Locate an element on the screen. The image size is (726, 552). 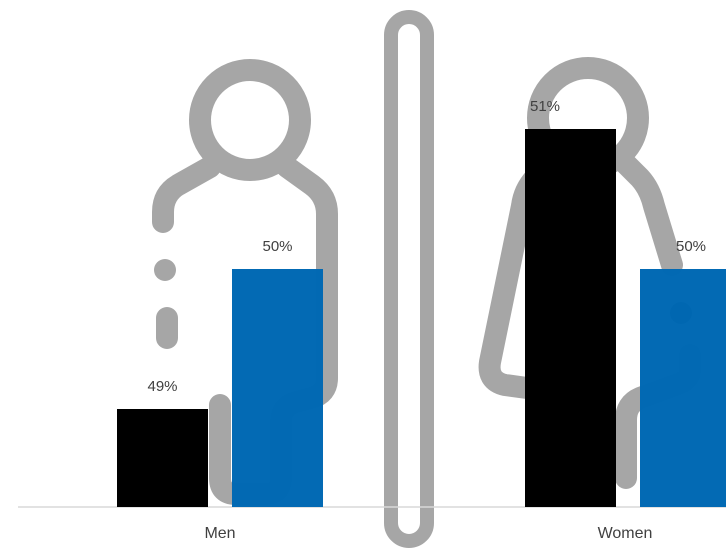
x-tick-labels-group: Men Women is located at coordinates (428, 533).